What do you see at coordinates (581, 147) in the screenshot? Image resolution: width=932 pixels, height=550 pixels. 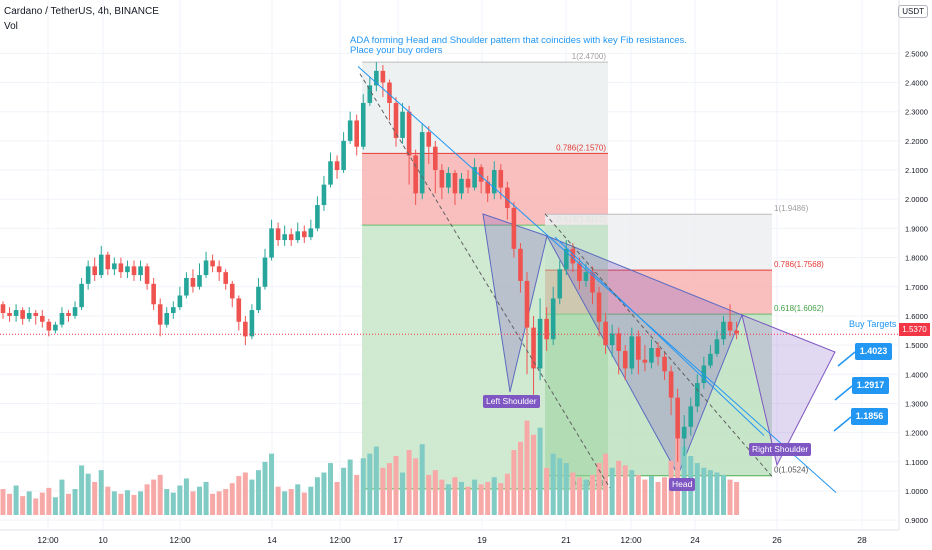 I see `fib1-label-1: 0.786(2.1570)` at bounding box center [581, 147].